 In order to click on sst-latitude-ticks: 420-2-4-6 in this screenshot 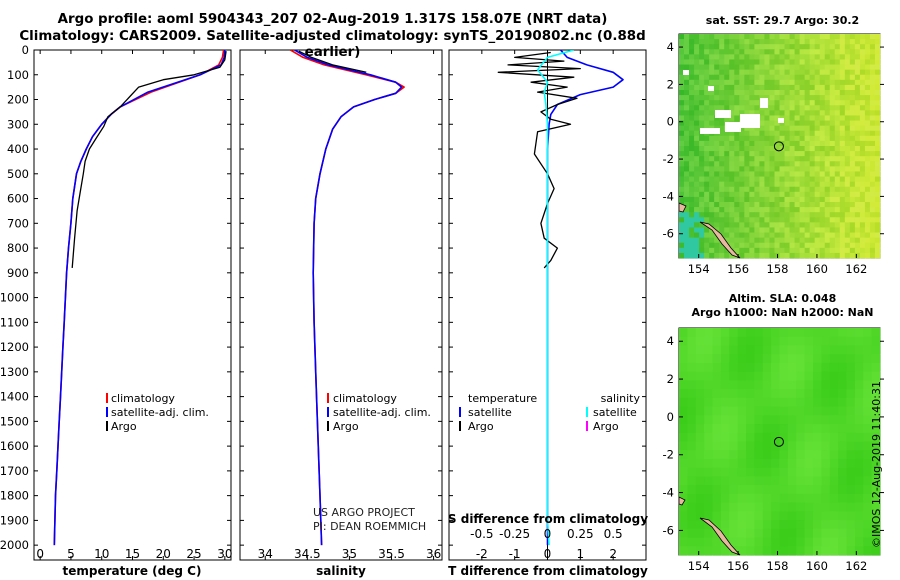, I will do `click(773, 140)`.